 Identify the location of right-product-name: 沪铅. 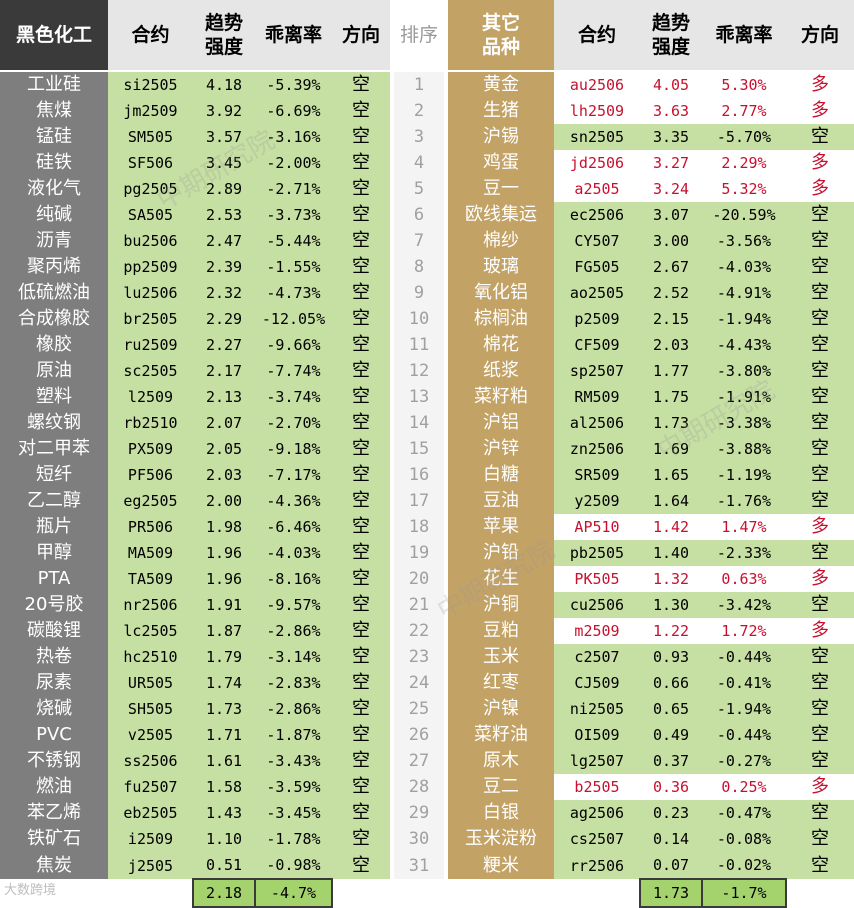
(501, 553).